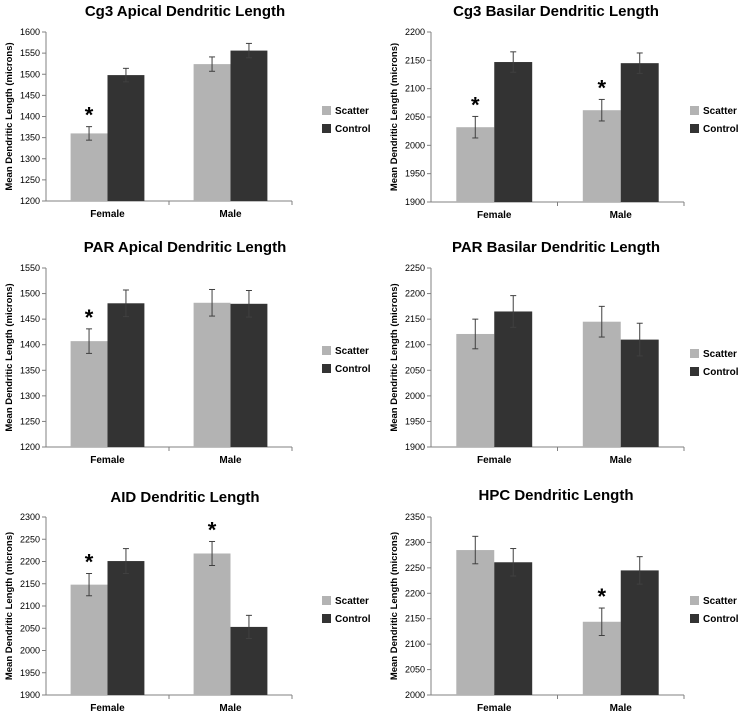 The image size is (740, 721). Describe the element at coordinates (30, 421) in the screenshot. I see `chart-3-ytick-label: 1250` at that location.